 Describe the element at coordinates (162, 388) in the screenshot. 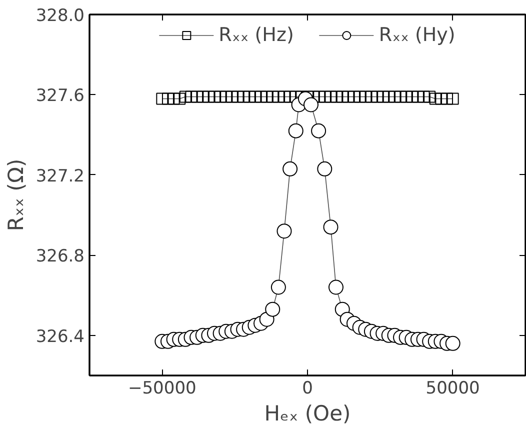

I see `x-tick-label: −50000` at that location.